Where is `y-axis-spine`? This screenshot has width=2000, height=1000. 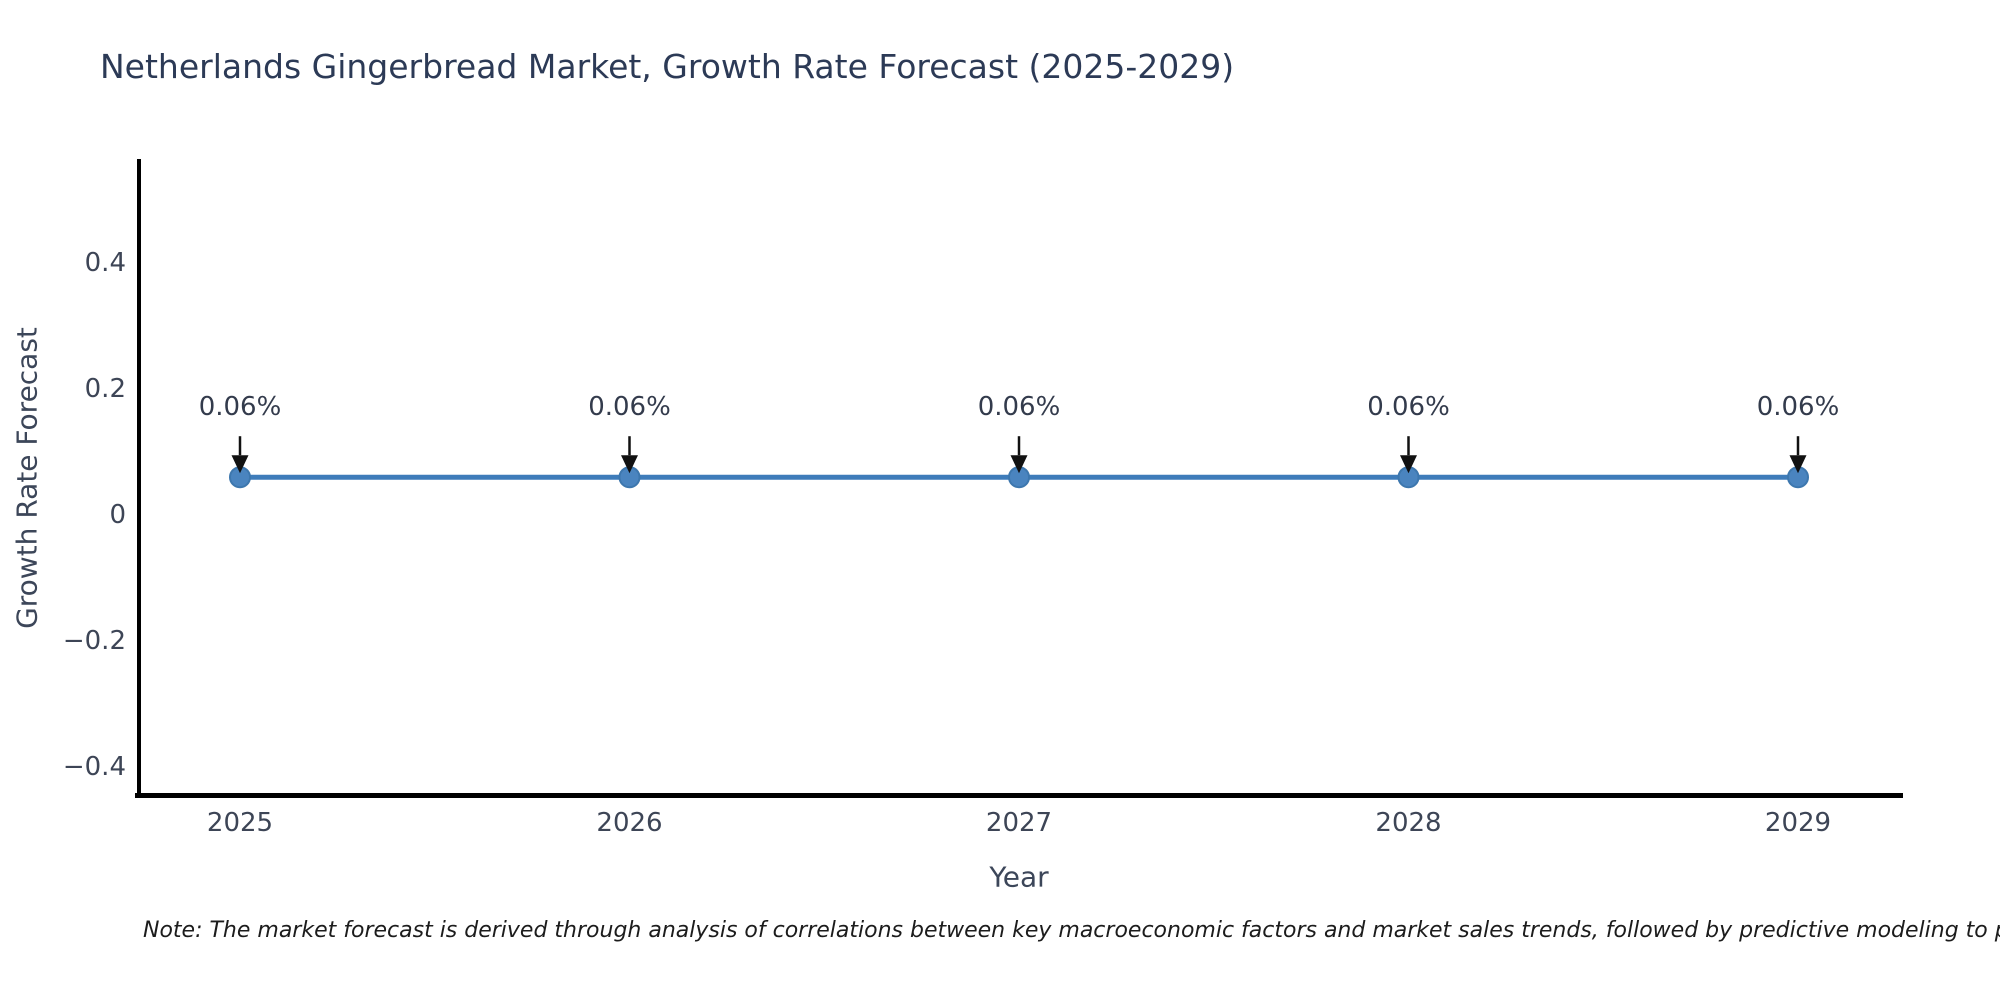
y-axis-spine is located at coordinates (139, 478).